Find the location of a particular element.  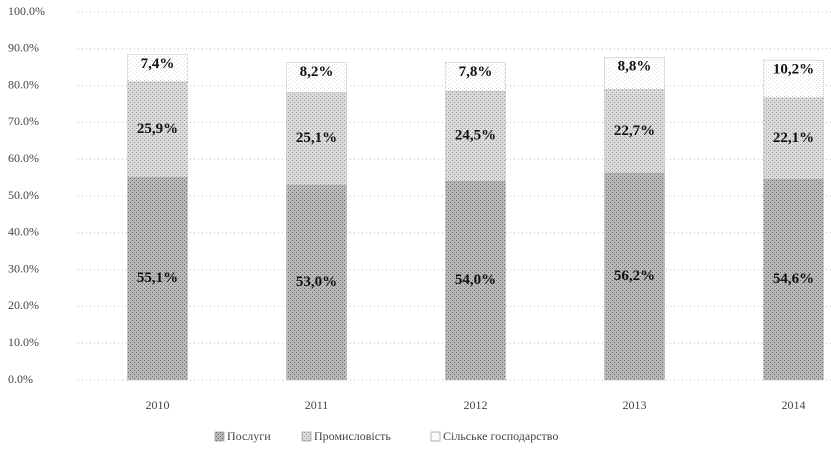

y-tick-label: 20.0% is located at coordinates (23, 305).